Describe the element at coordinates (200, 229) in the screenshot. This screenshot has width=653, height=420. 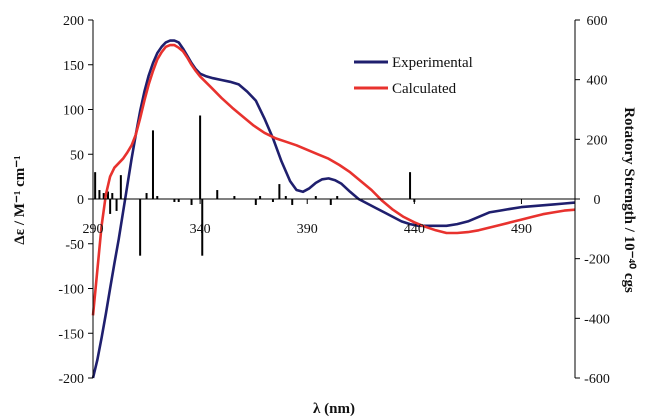
I see `x-tick-label: 340` at that location.